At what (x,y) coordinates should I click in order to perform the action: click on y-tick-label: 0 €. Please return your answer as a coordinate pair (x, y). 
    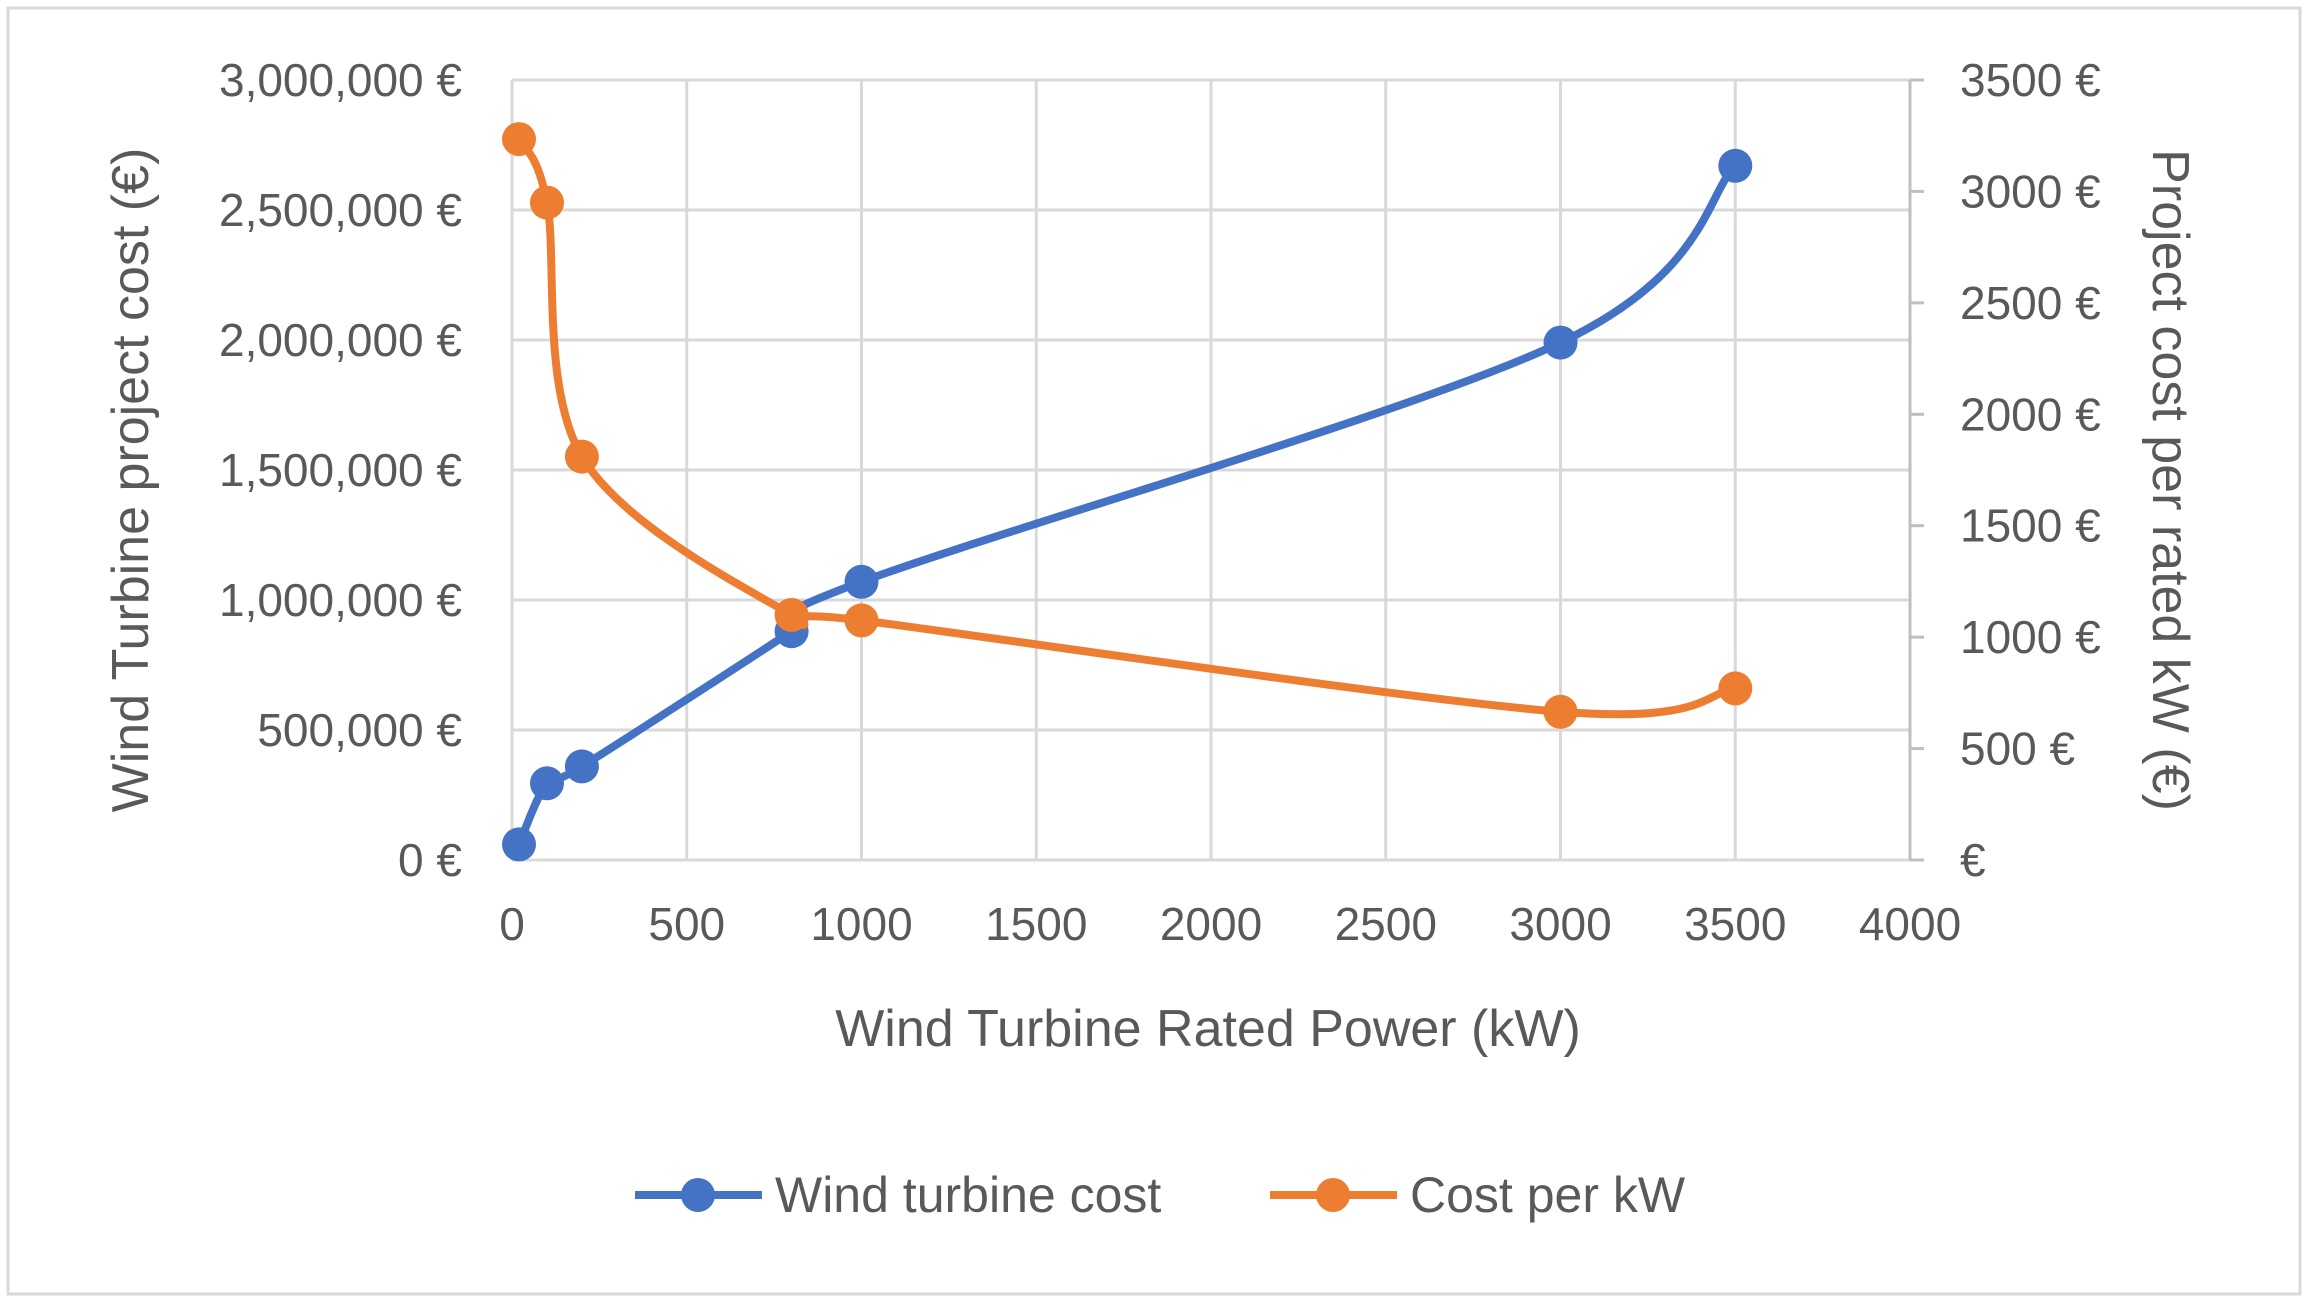
    Looking at the image, I should click on (430, 860).